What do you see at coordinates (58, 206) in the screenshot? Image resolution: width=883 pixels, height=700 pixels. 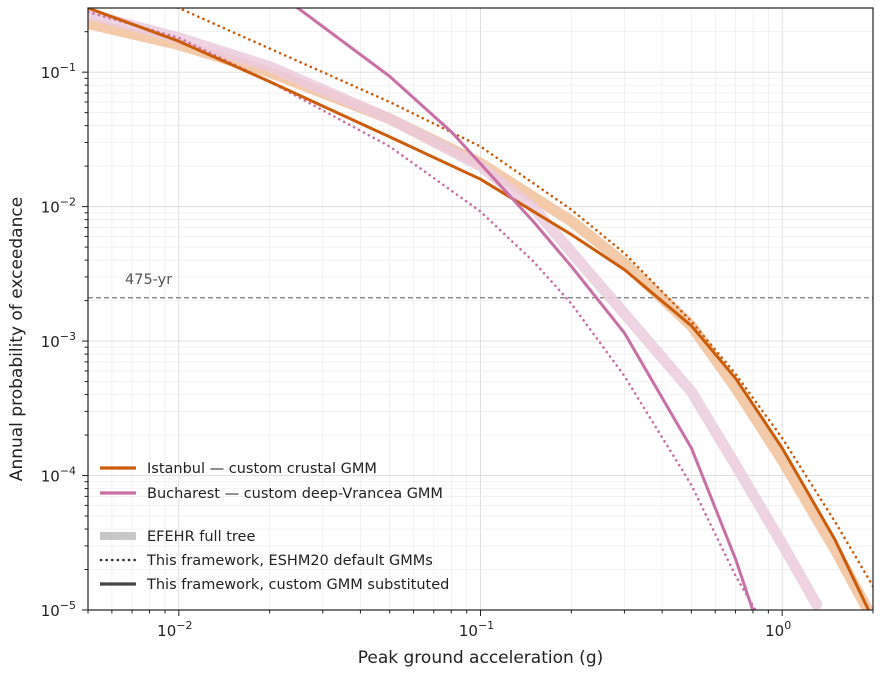 I see `y-tick-label: 10⁻²` at bounding box center [58, 206].